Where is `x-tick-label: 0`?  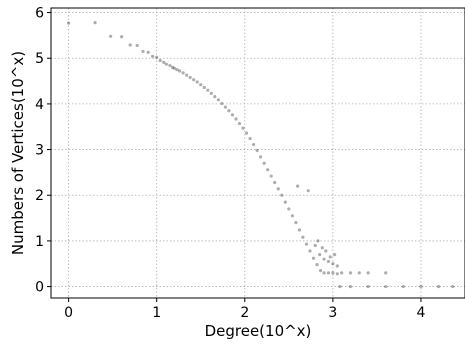 x-tick-label: 0 is located at coordinates (68, 313).